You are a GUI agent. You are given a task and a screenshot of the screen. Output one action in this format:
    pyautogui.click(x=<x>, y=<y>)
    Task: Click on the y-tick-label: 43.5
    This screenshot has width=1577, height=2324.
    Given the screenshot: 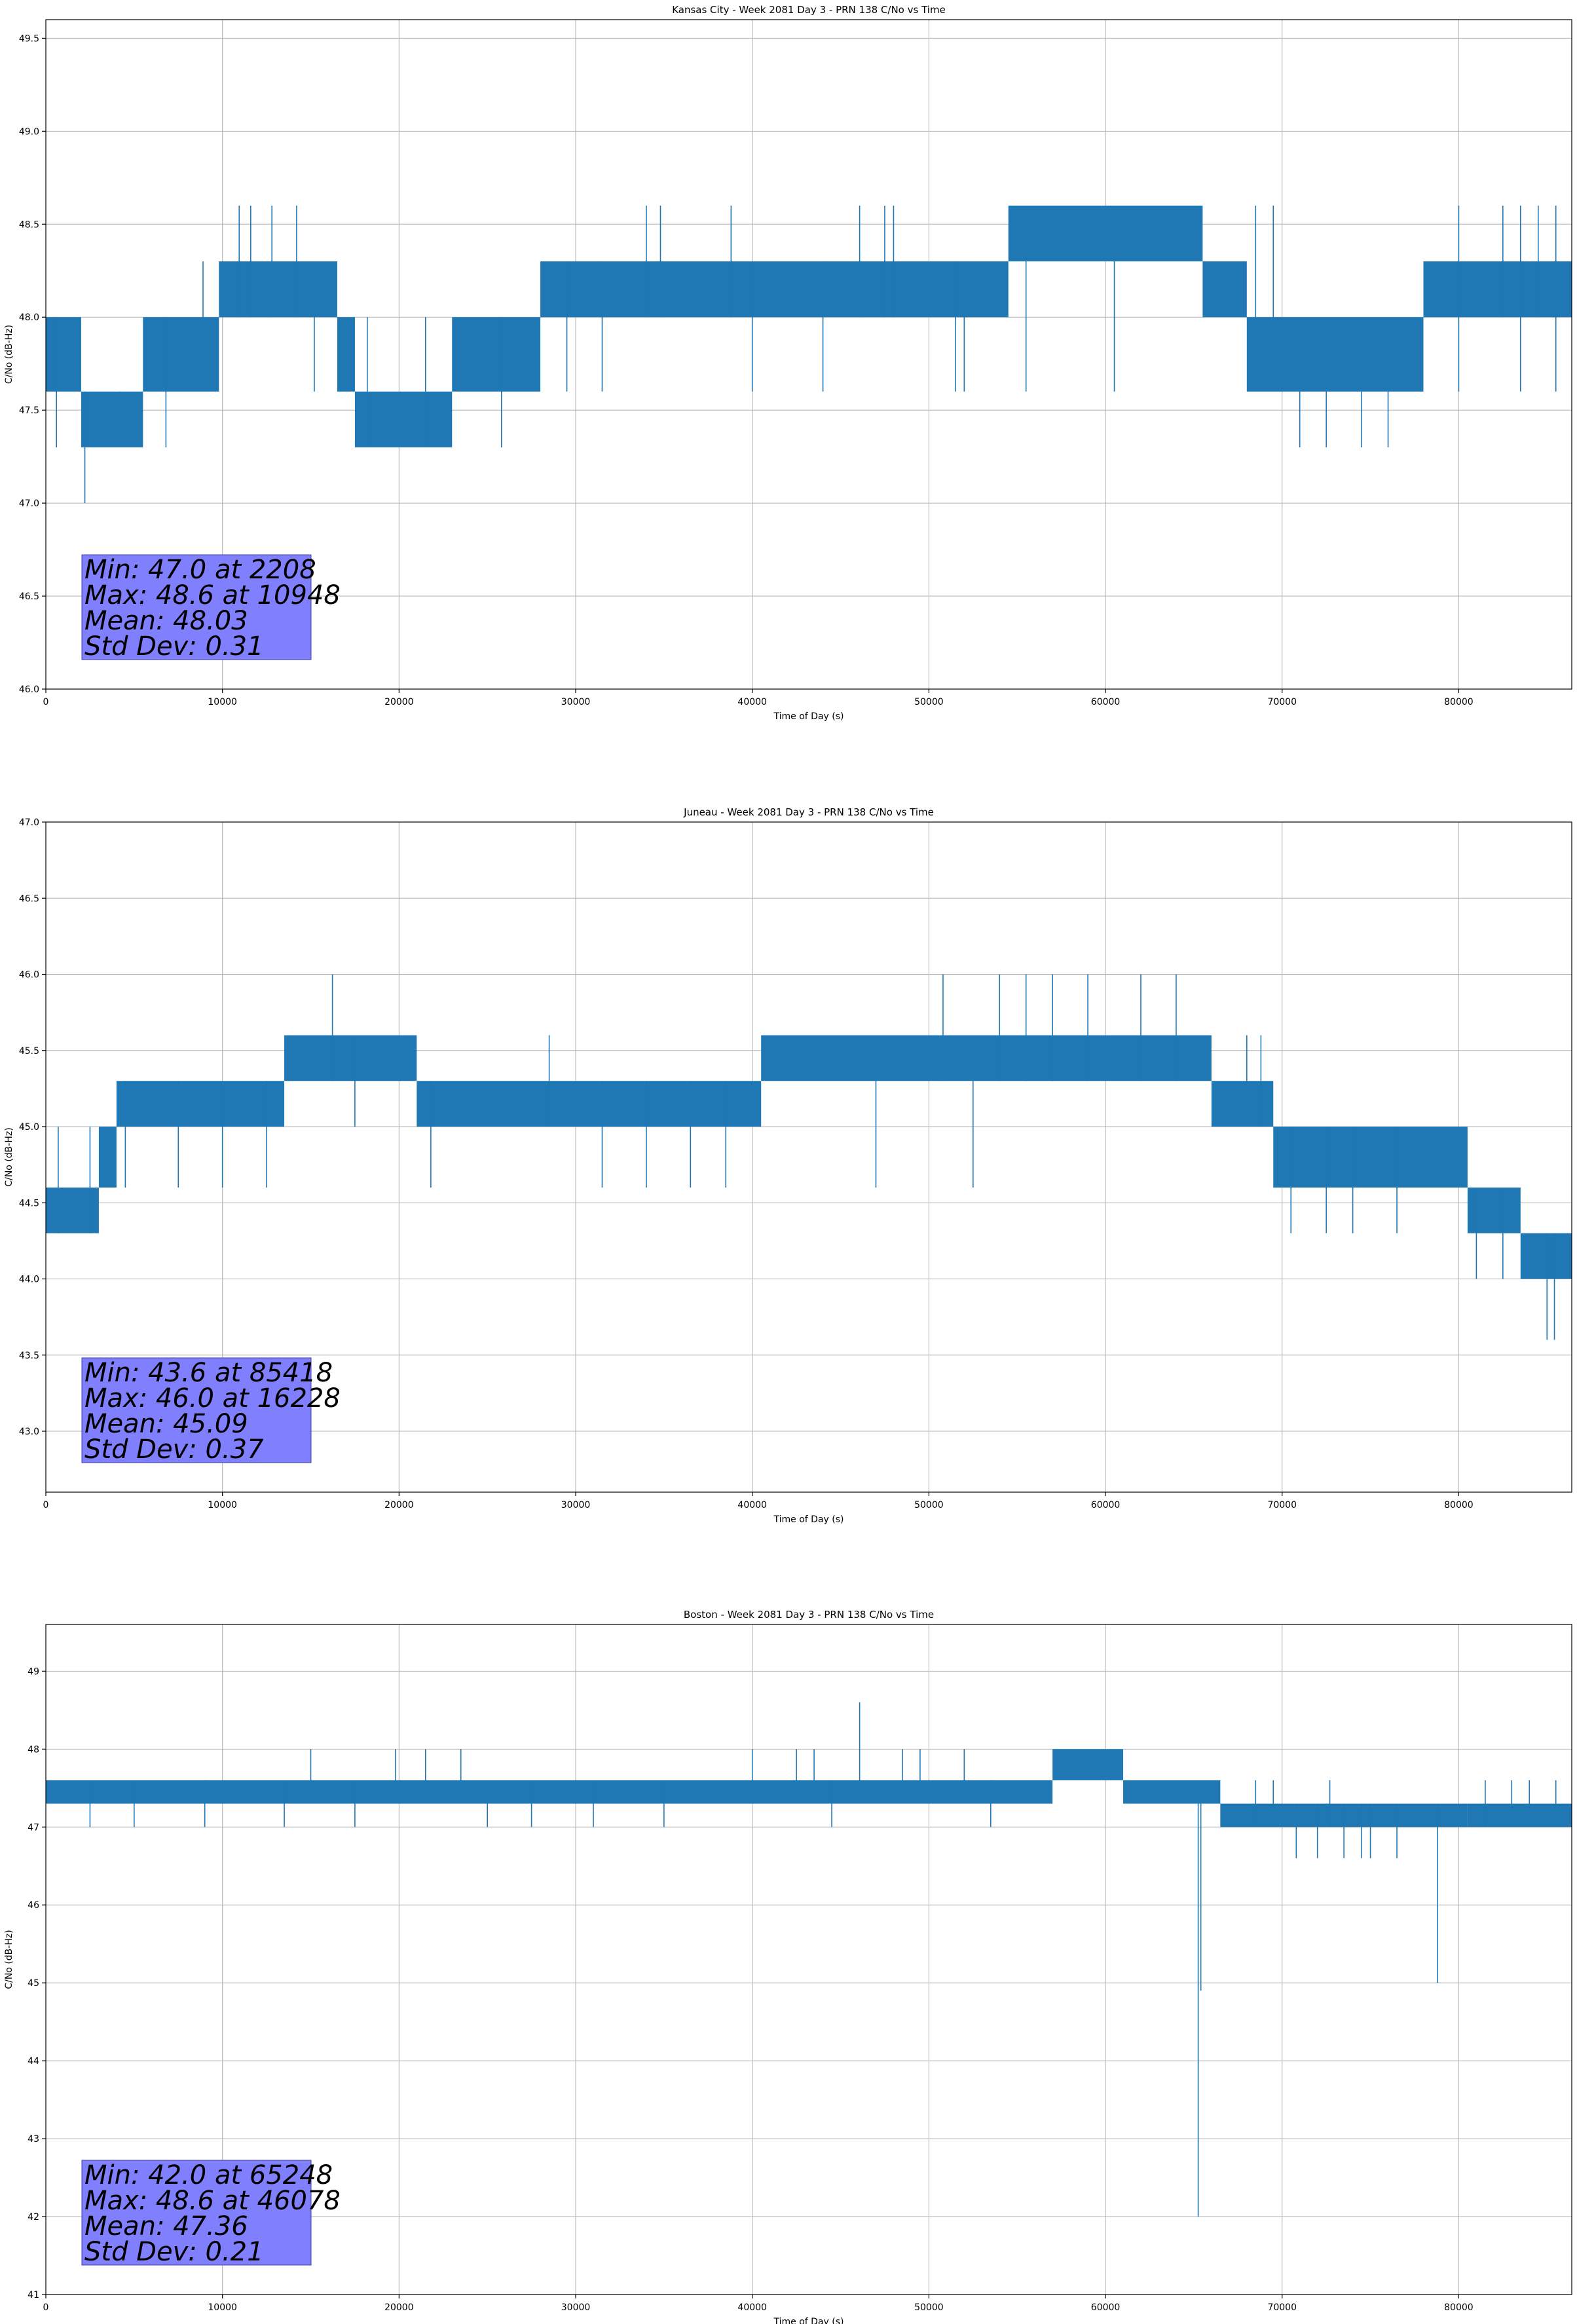 What is the action you would take?
    pyautogui.click(x=29, y=1356)
    